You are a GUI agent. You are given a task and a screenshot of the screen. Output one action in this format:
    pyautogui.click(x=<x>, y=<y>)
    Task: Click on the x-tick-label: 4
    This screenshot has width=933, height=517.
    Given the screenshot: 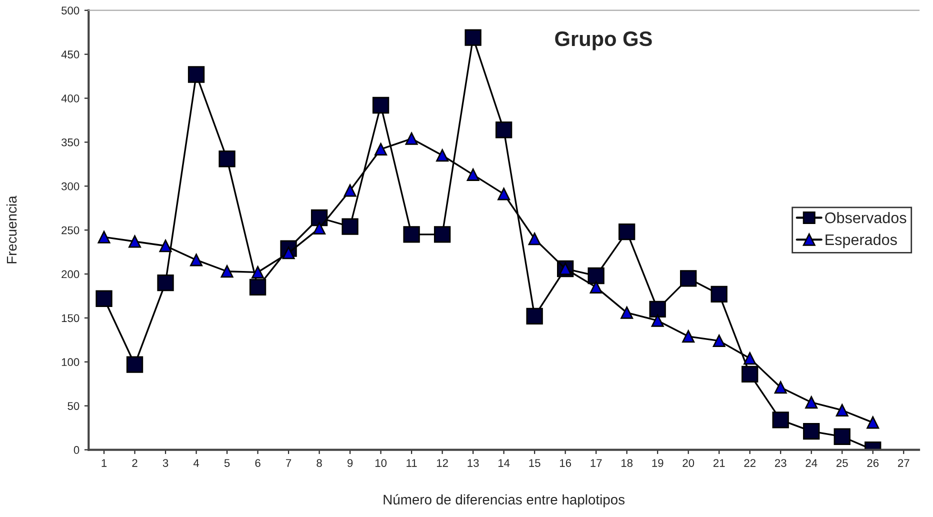 What is the action you would take?
    pyautogui.click(x=196, y=463)
    